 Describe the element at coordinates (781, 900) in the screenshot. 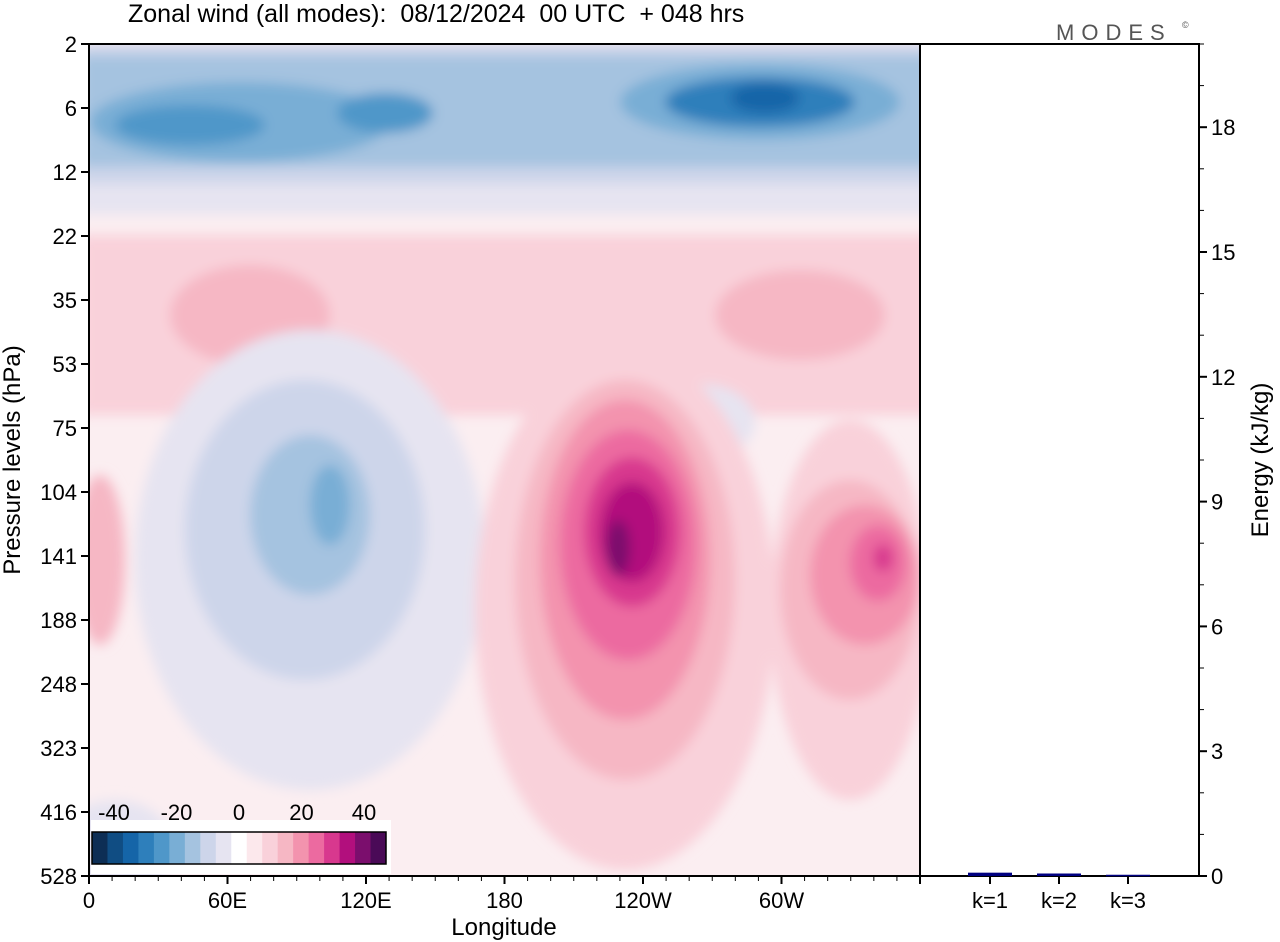

I see `x-tick-label: 60W` at that location.